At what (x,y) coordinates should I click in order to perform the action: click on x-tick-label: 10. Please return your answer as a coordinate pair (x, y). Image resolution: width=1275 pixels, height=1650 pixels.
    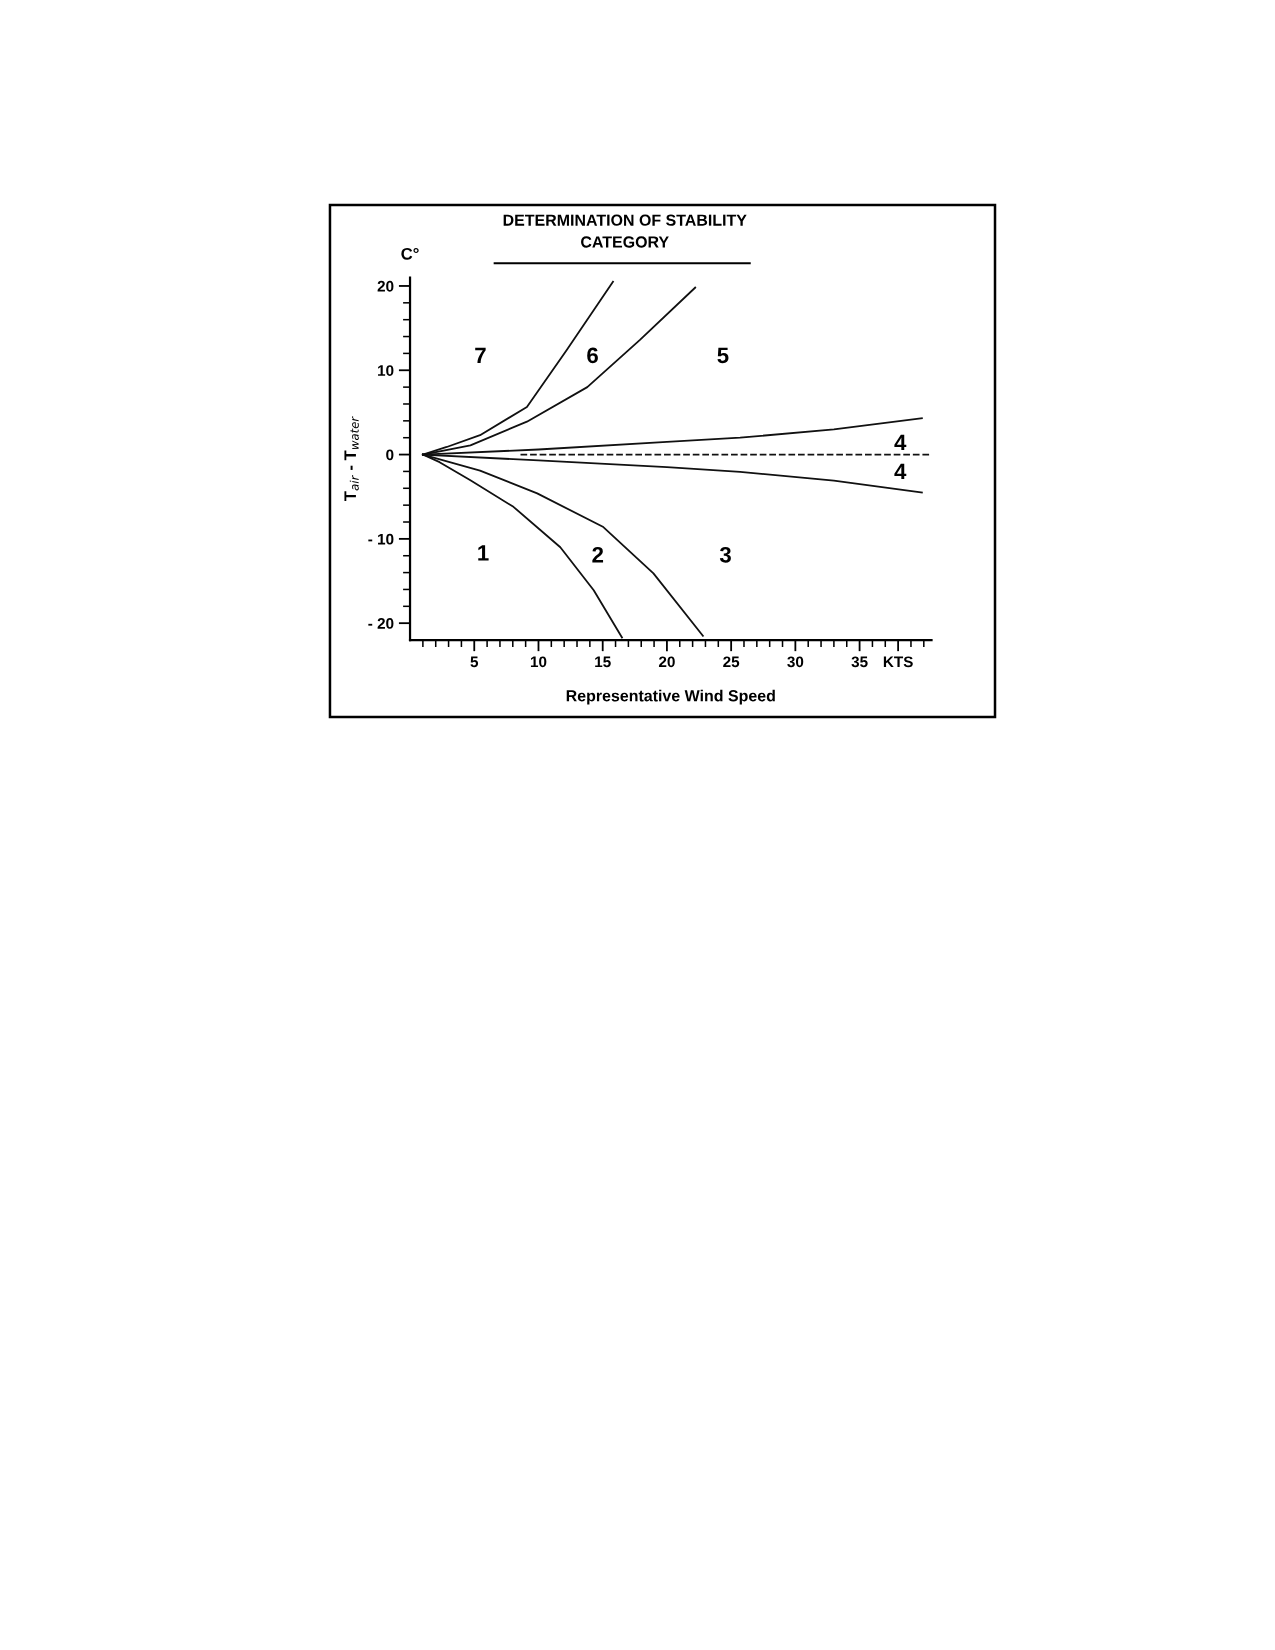
    Looking at the image, I should click on (538, 662).